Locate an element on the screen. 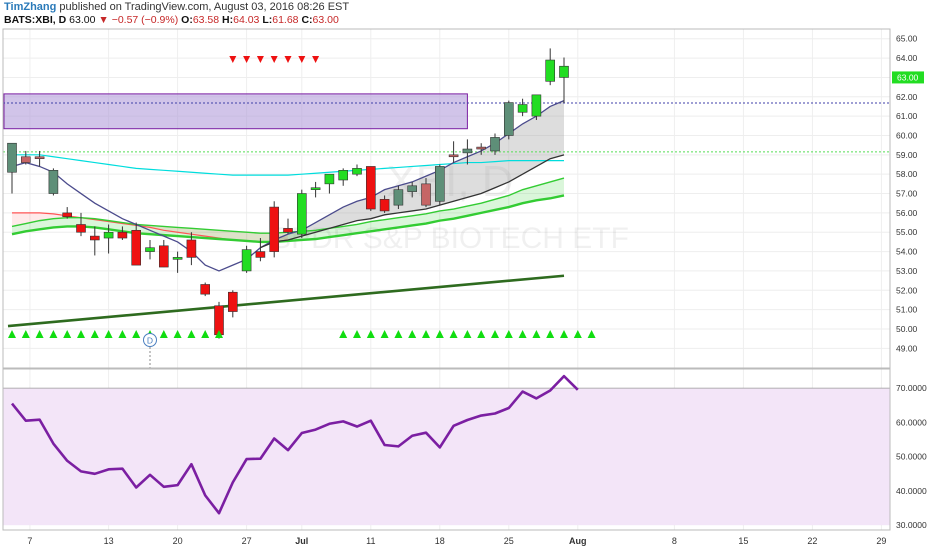 The width and height of the screenshot is (932, 550). resistance-box is located at coordinates (235, 111).